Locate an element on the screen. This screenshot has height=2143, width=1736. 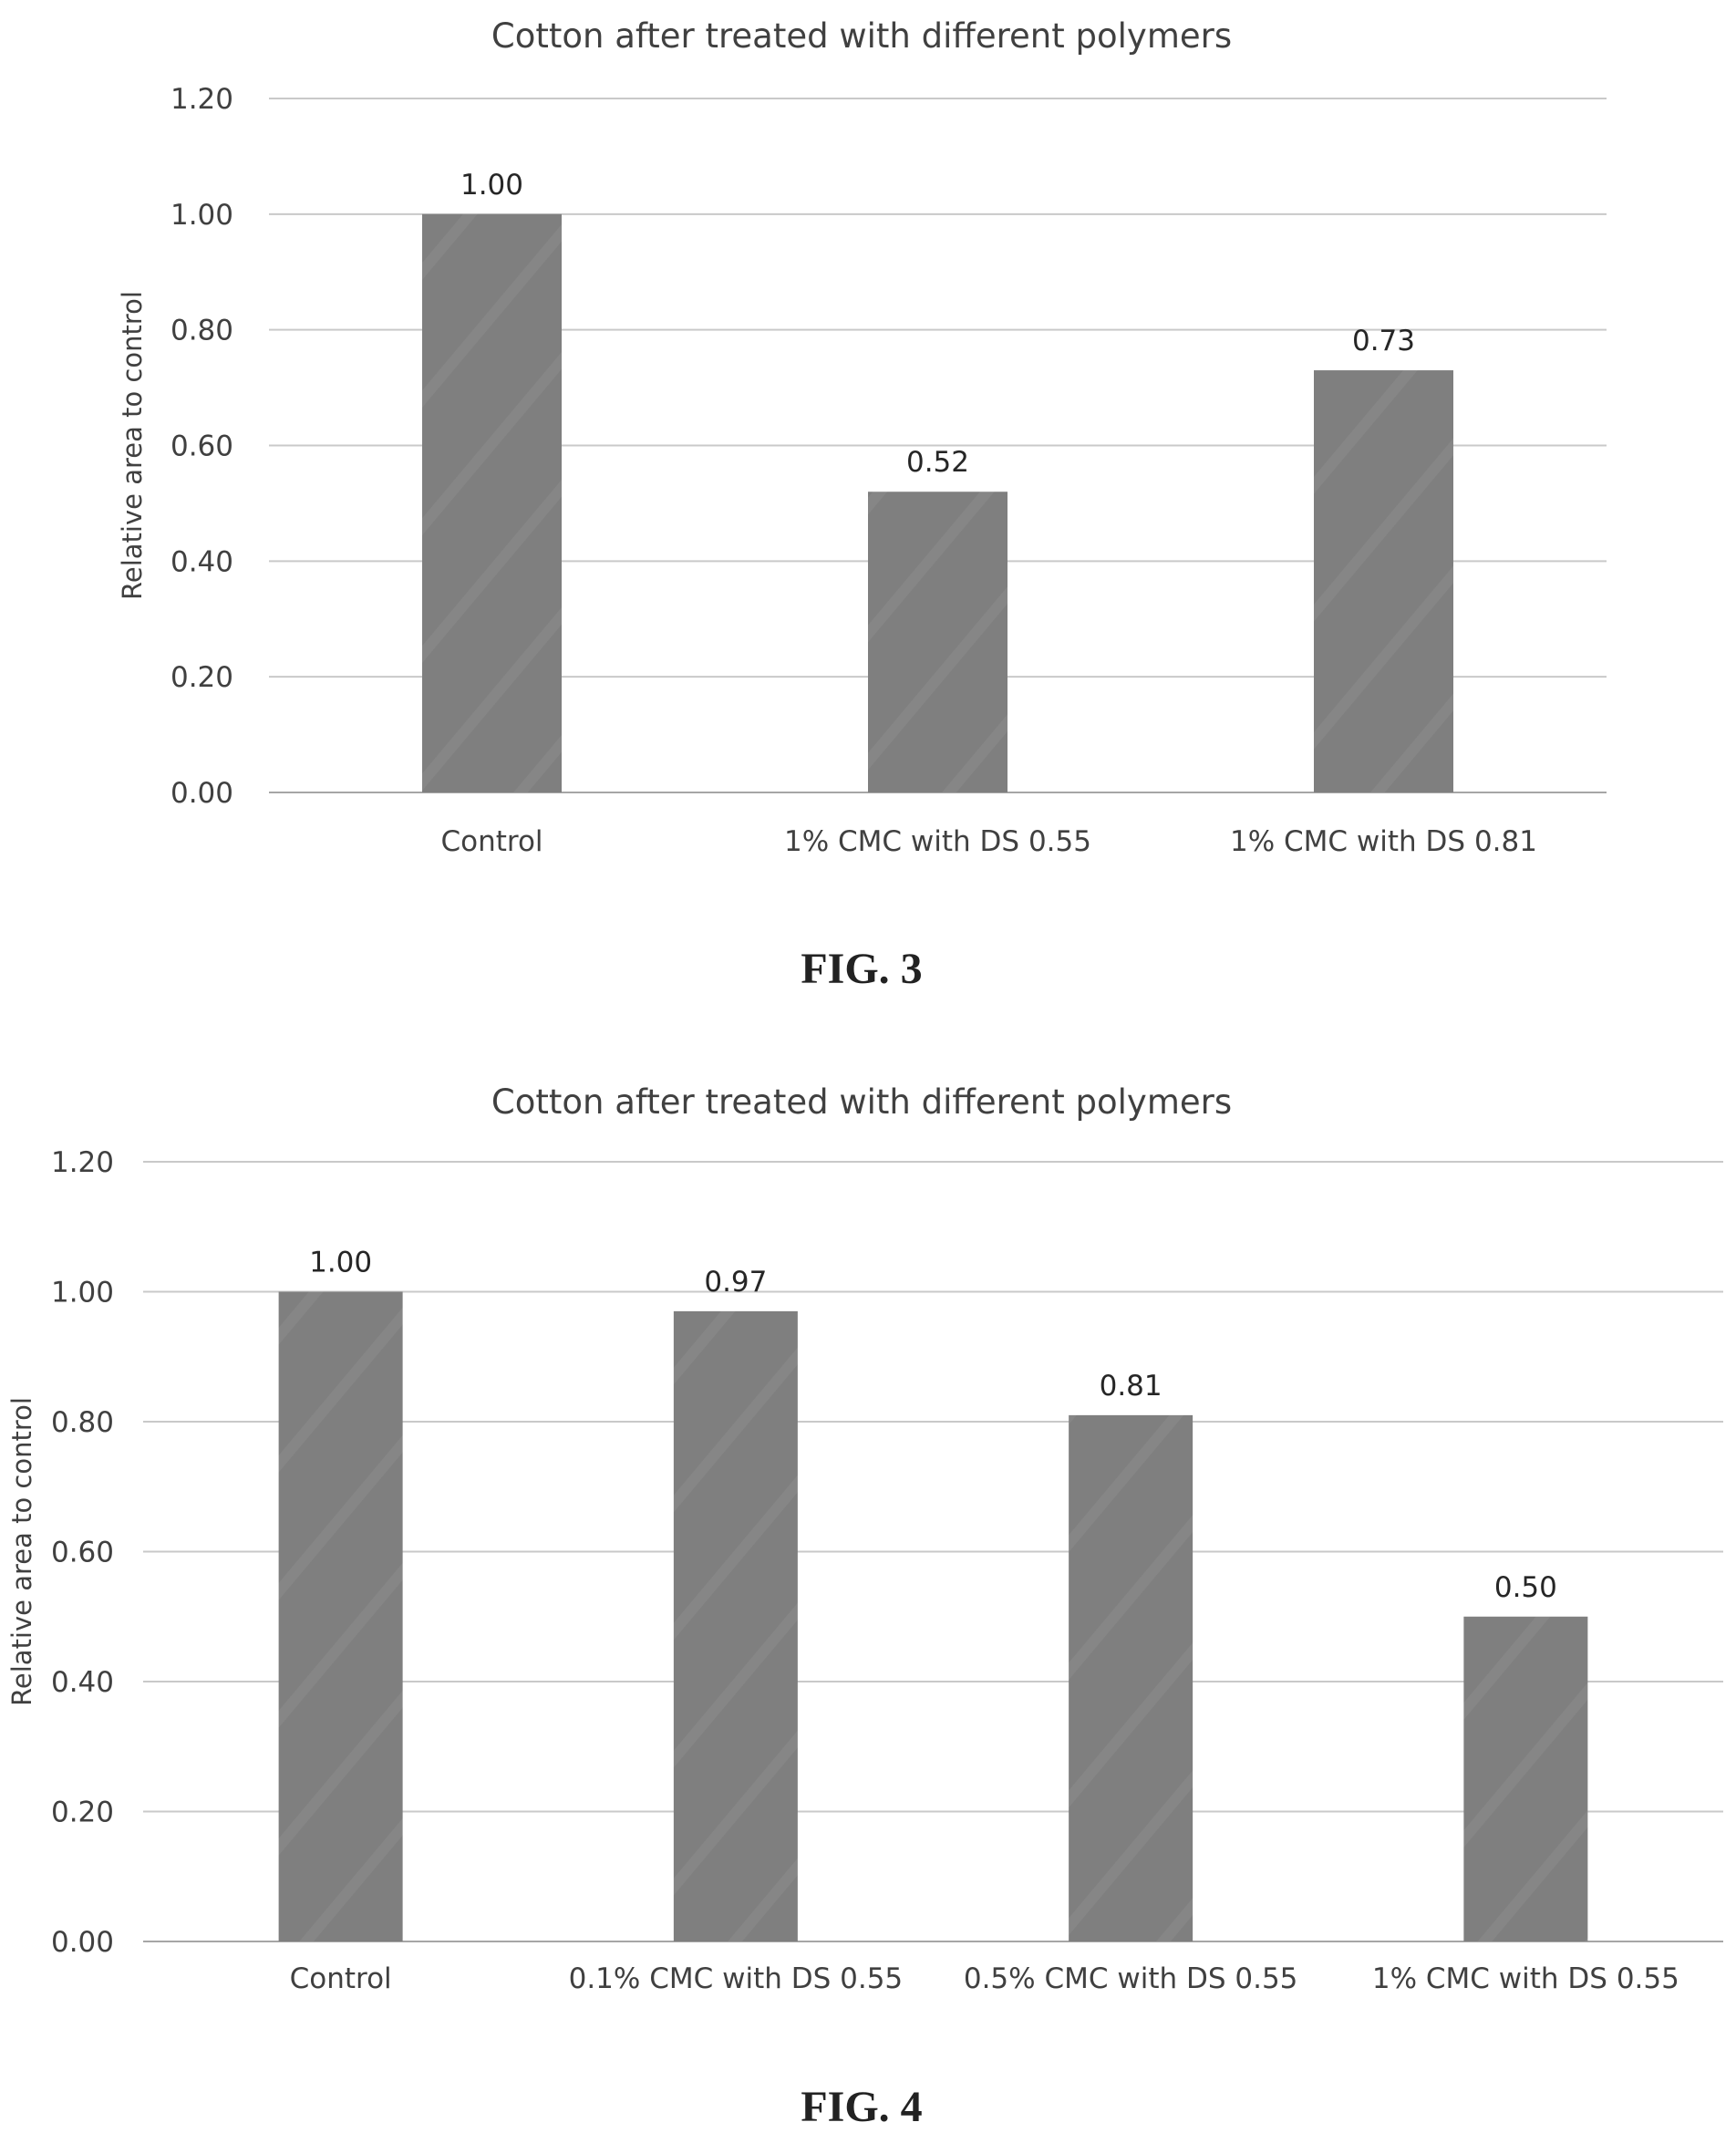
data-label: 0.50 is located at coordinates (1525, 1587).